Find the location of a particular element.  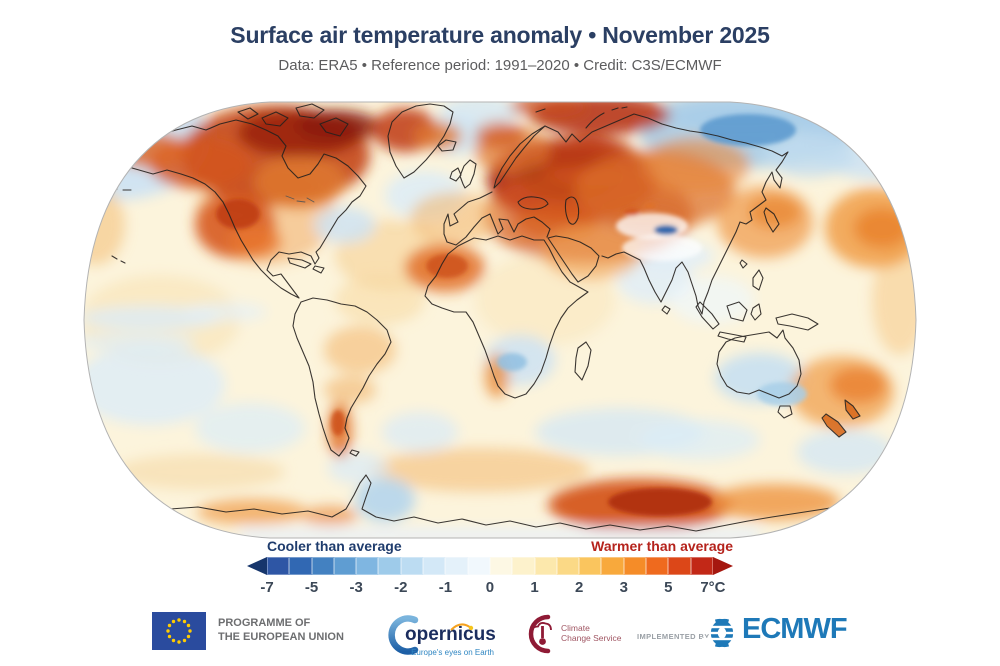

coast-scandinavia is located at coordinates (519, 157).